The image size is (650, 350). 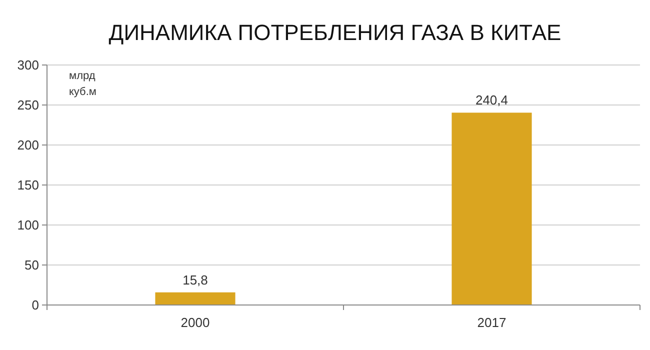 What do you see at coordinates (28, 105) in the screenshot?
I see `y-tick-label: 250` at bounding box center [28, 105].